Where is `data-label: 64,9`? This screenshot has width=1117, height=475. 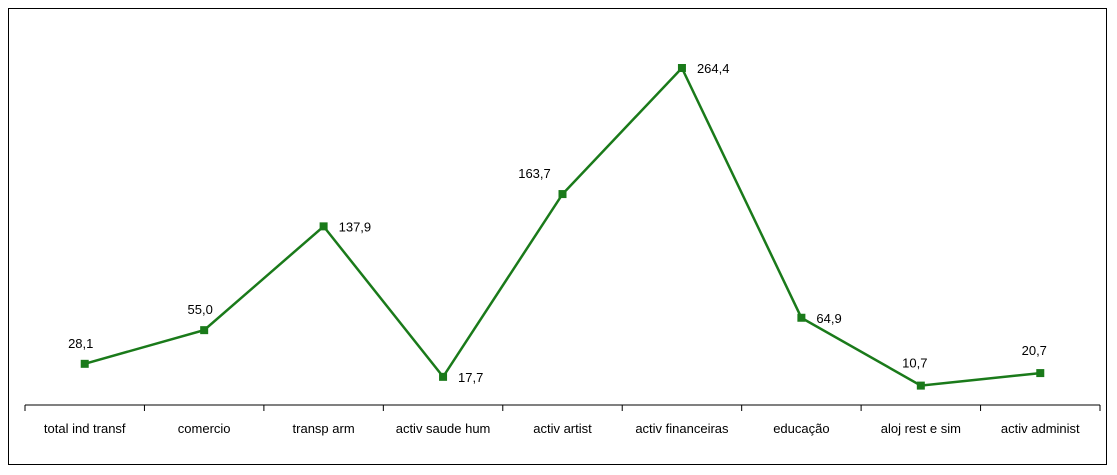 data-label: 64,9 is located at coordinates (828, 318).